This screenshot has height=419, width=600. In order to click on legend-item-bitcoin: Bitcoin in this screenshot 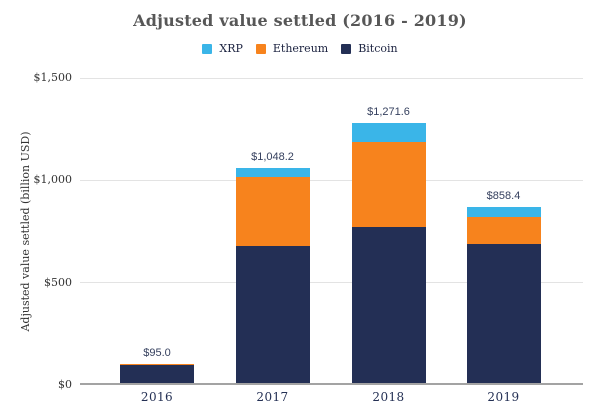, I will do `click(369, 48)`.